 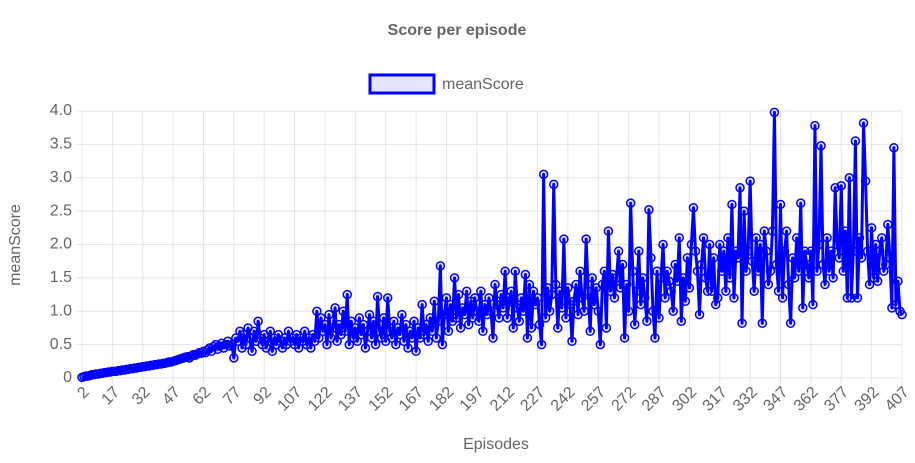 I want to click on x-tick-label: 2, so click(x=83, y=393).